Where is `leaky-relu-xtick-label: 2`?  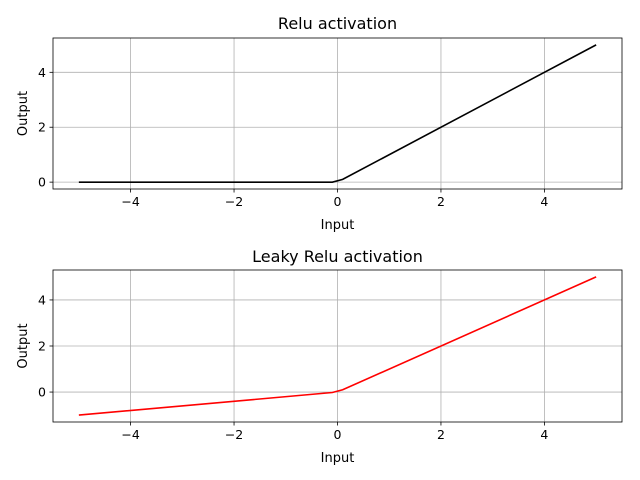
leaky-relu-xtick-label: 2 is located at coordinates (441, 434).